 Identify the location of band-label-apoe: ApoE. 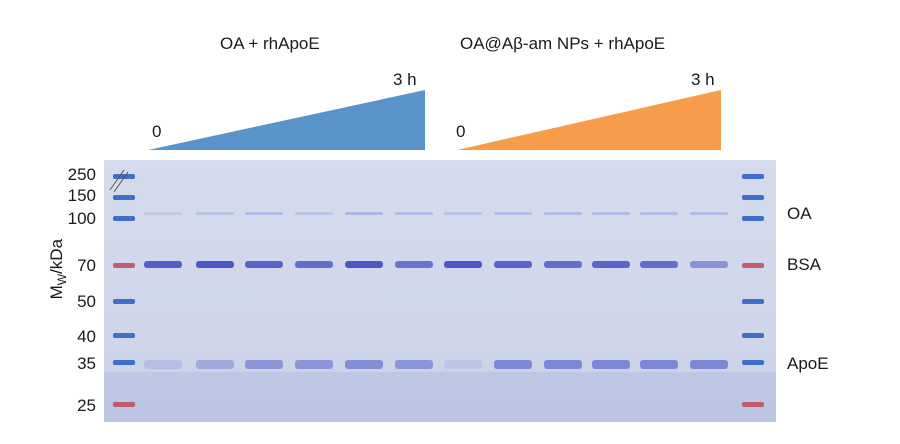
(808, 363).